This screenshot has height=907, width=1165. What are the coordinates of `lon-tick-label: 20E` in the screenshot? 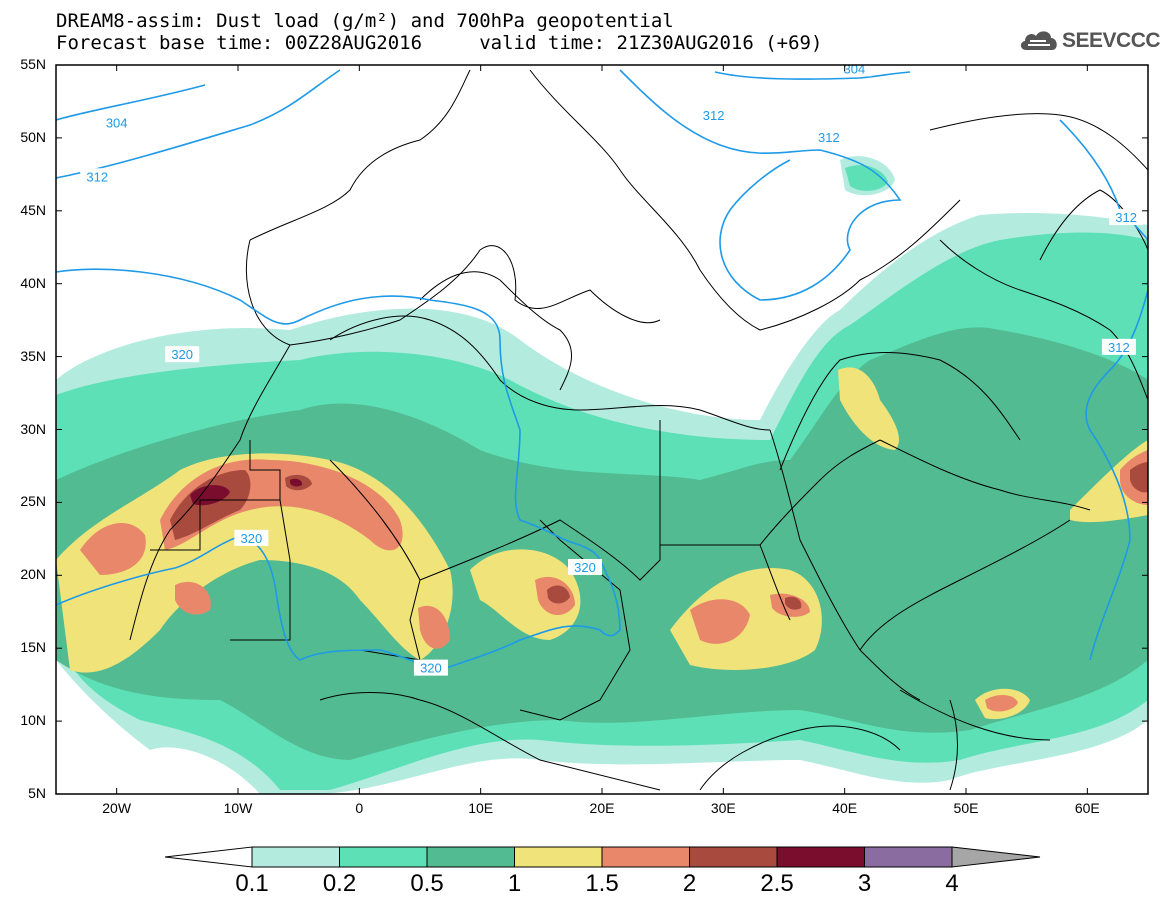 It's located at (602, 808).